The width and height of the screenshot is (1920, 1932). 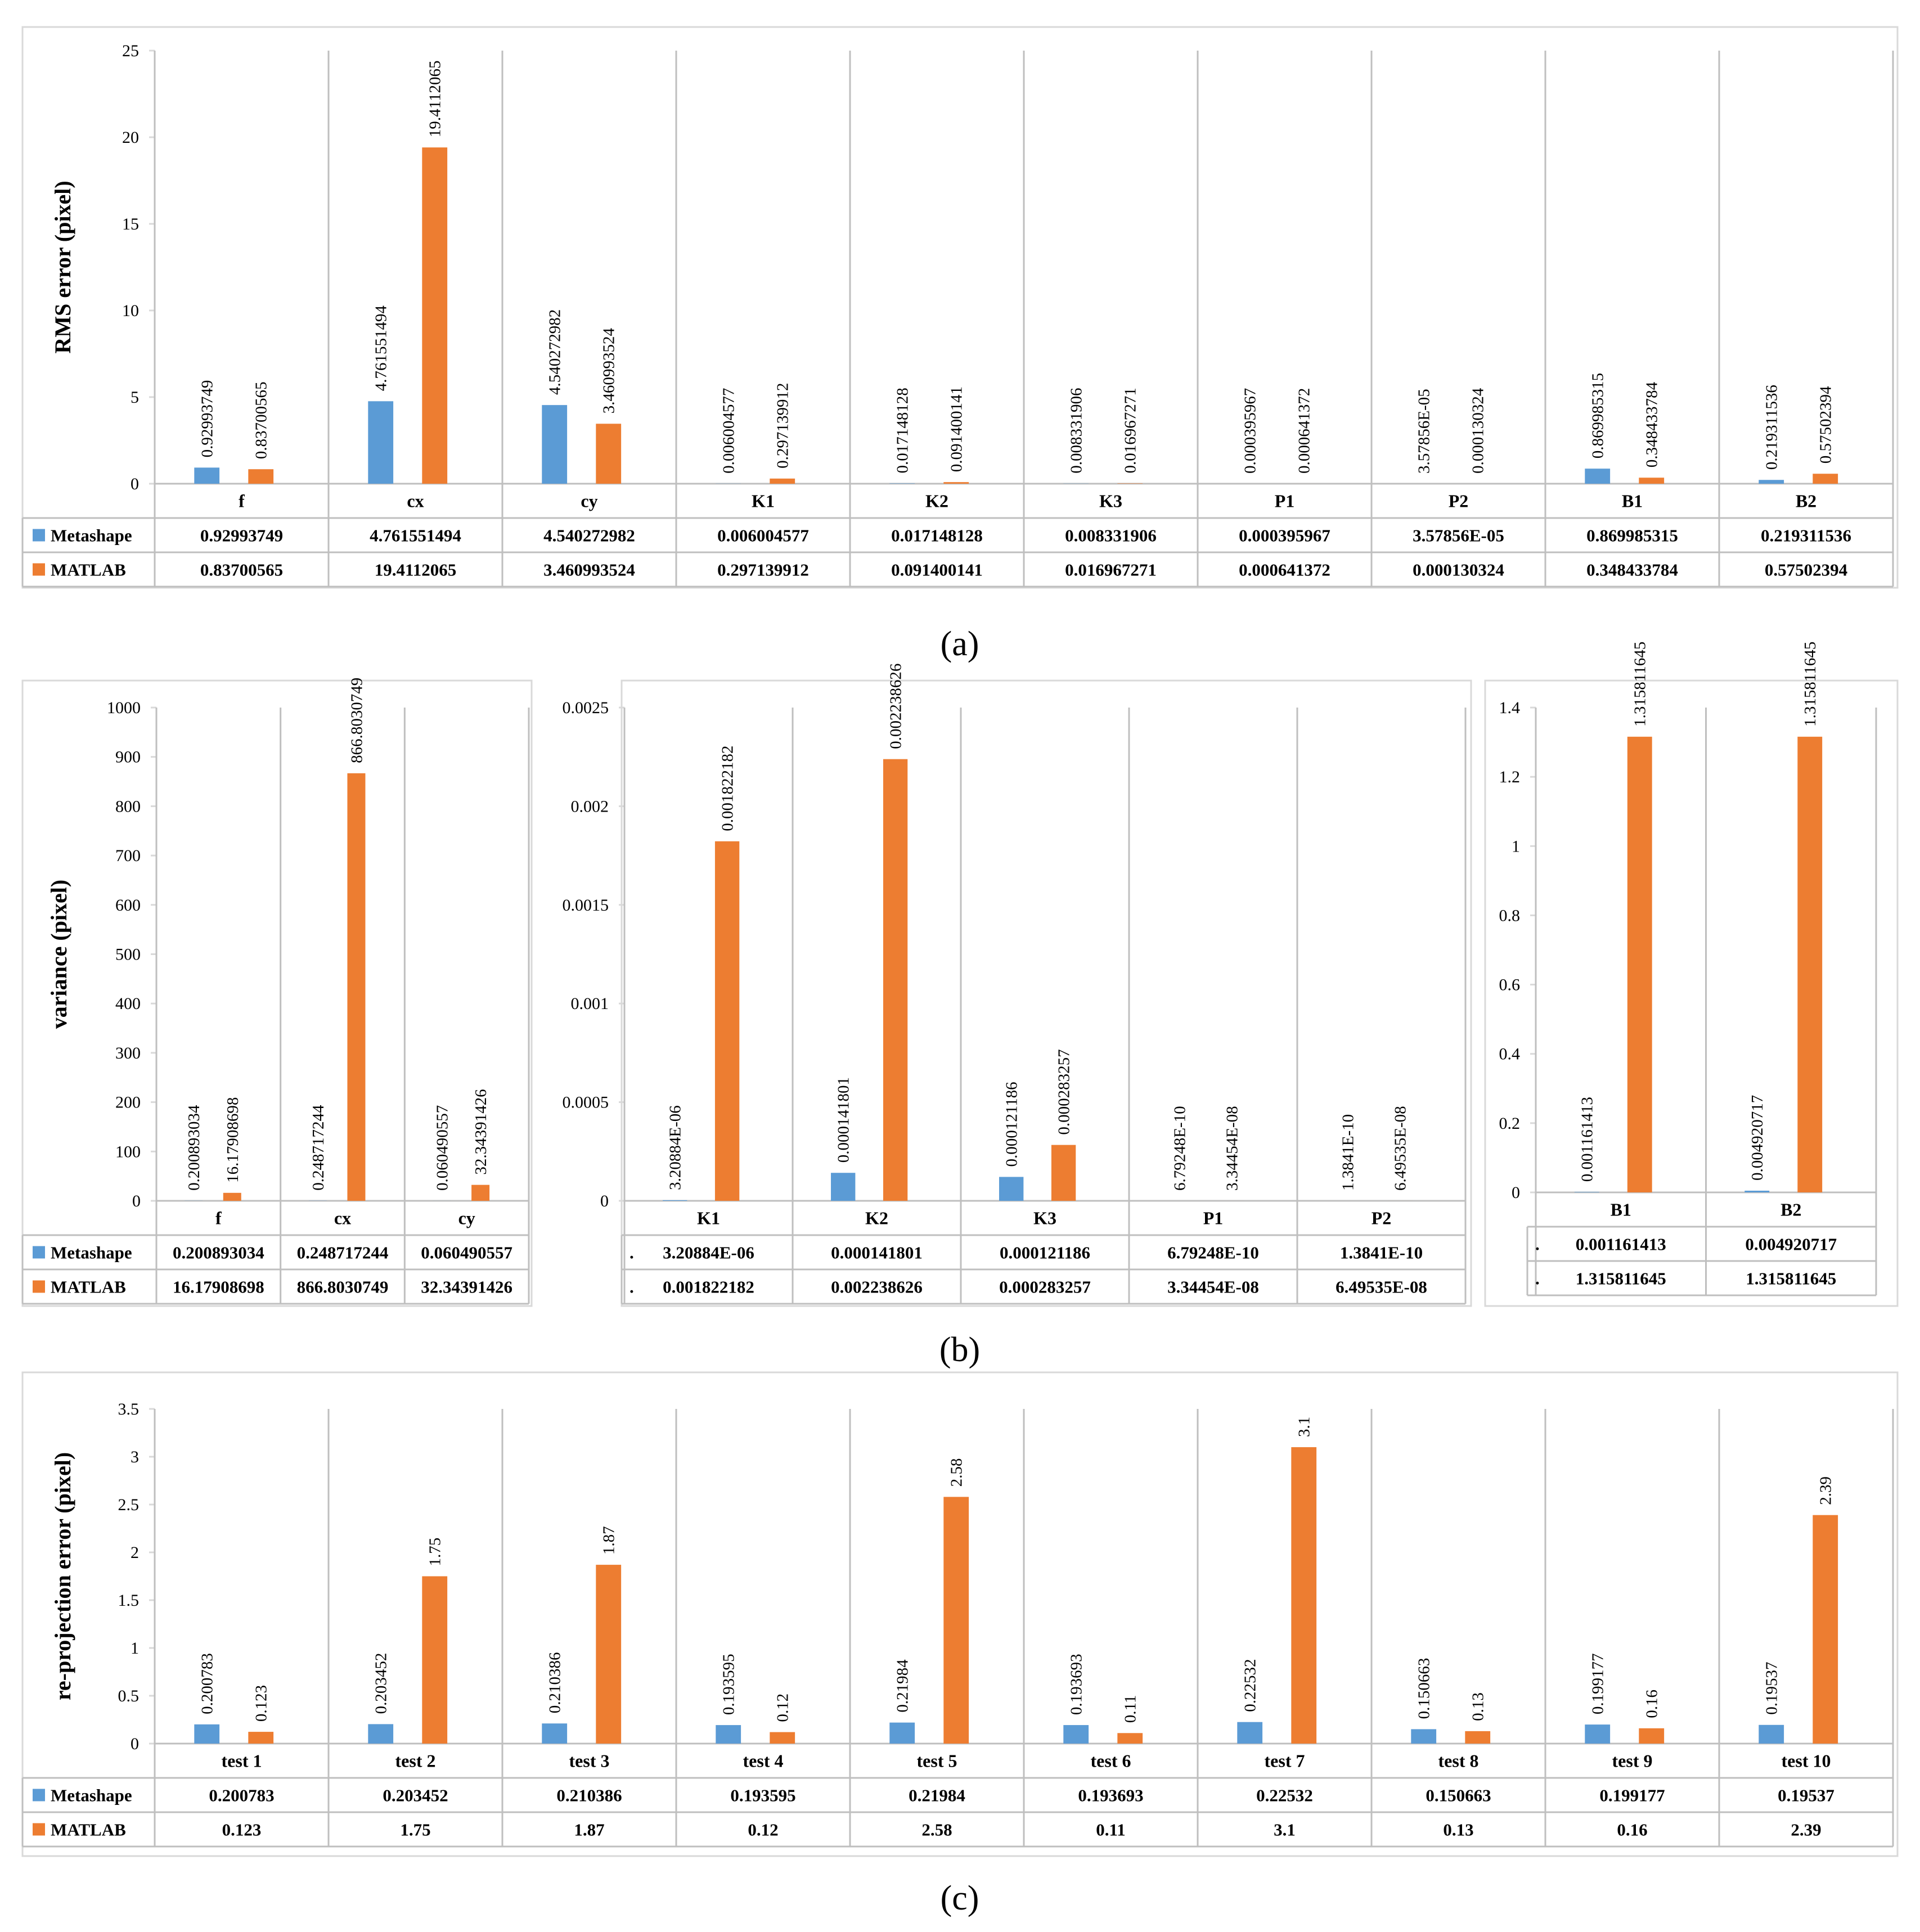 What do you see at coordinates (1806, 501) in the screenshot?
I see `category-label: B2` at bounding box center [1806, 501].